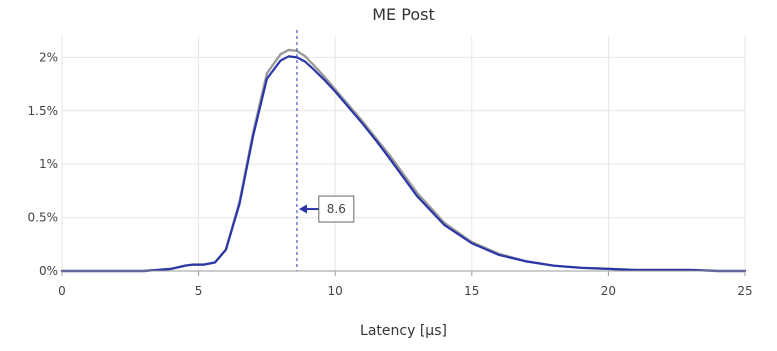 The width and height of the screenshot is (777, 351). I want to click on y-tick-label: 1%, so click(48, 164).